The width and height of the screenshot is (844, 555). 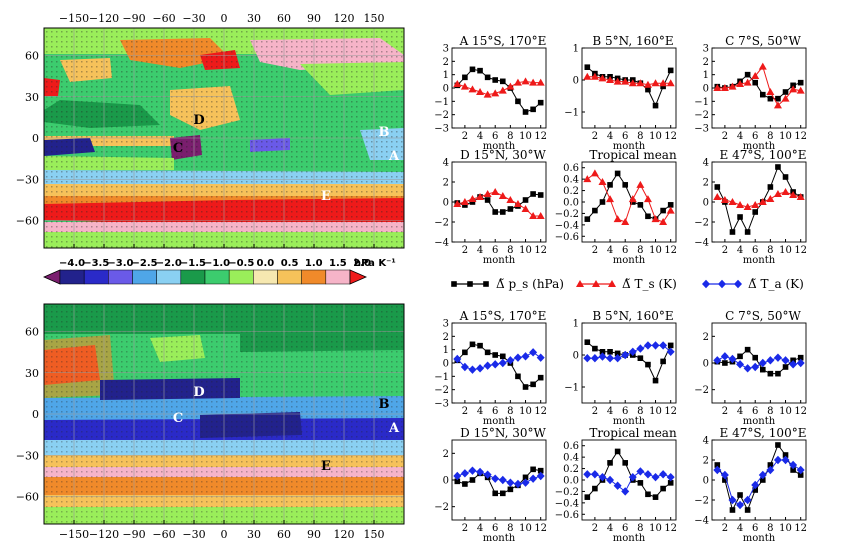 I want to click on y-tick-label: 2, so click(x=706, y=183).